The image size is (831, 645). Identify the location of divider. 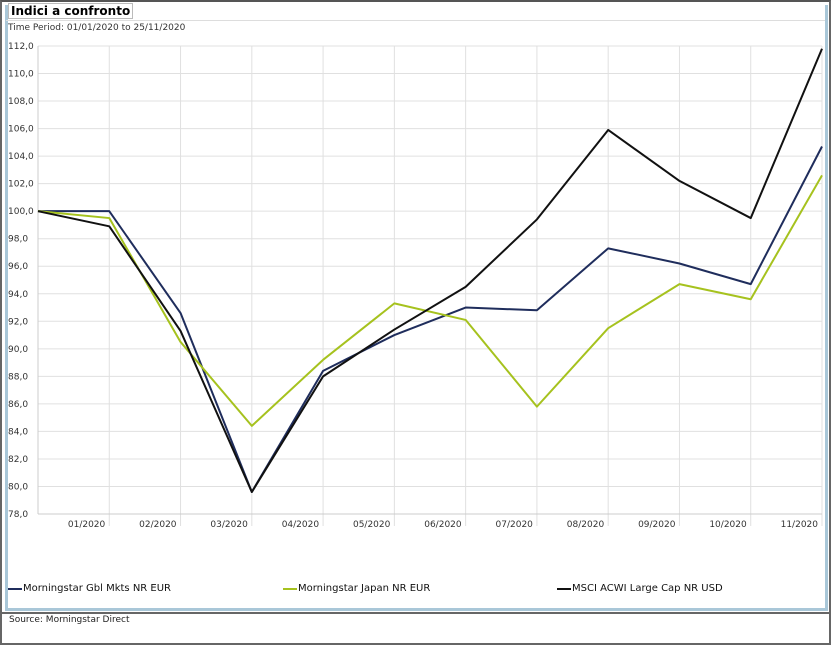
(415, 20).